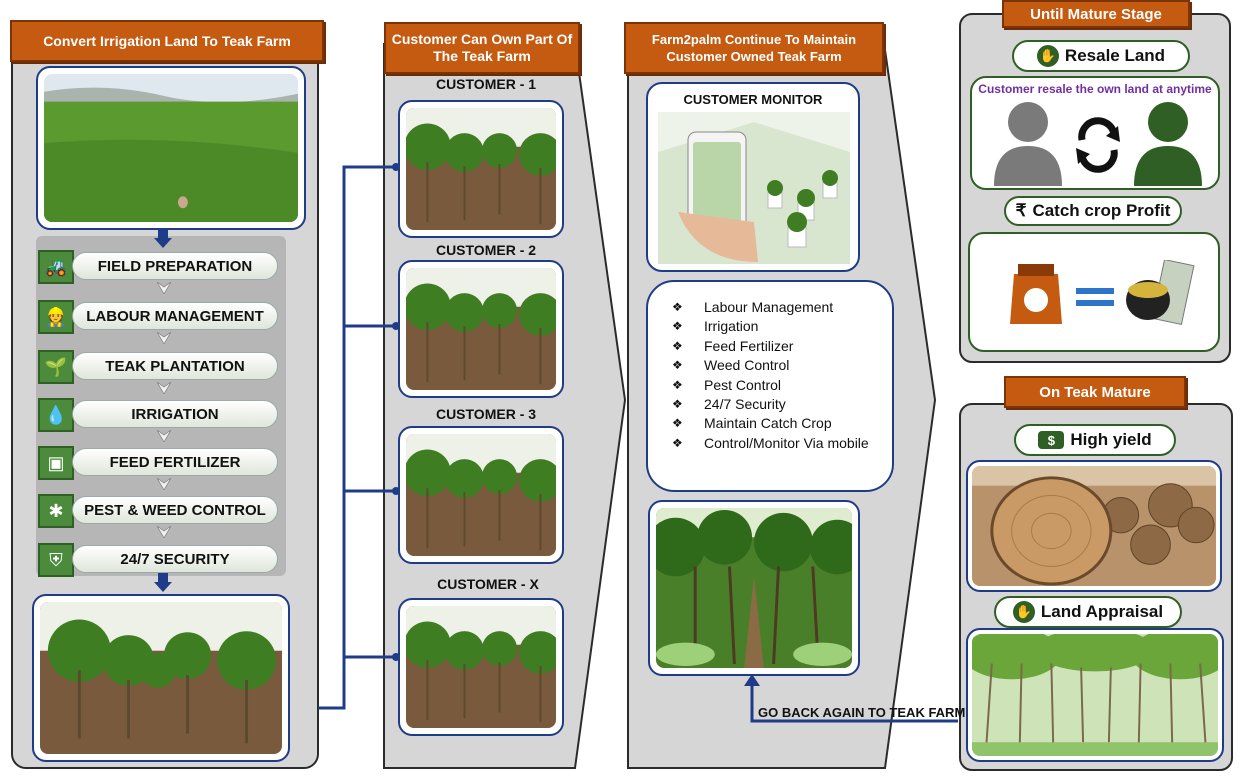 The height and width of the screenshot is (776, 1240). I want to click on catch-crop-card, so click(1094, 292).